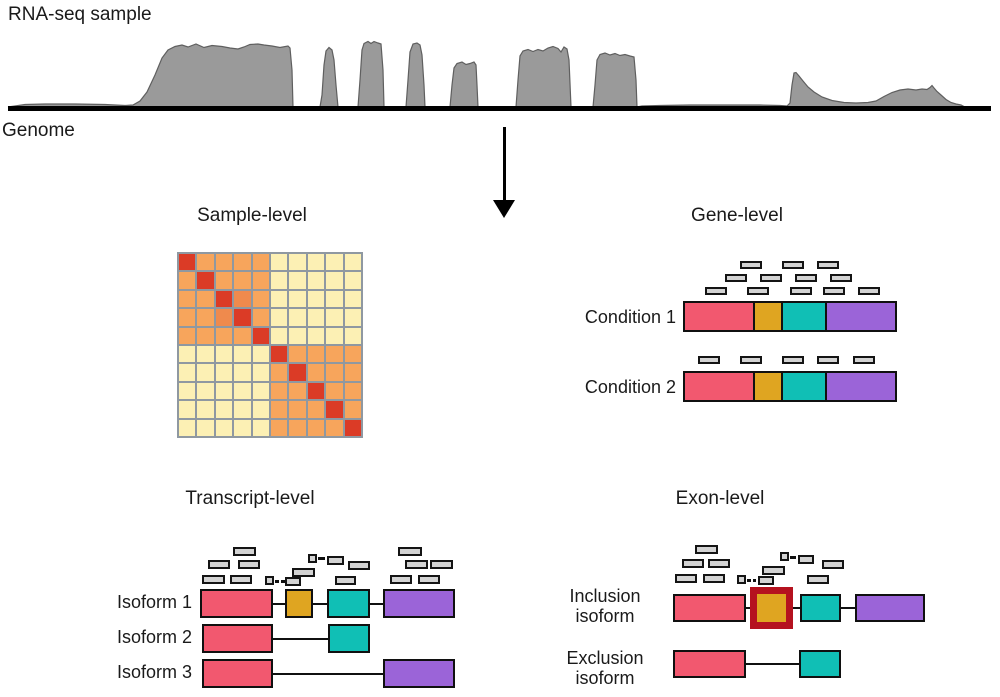 This screenshot has height=697, width=1000. I want to click on heatmap-cell-r2c3, so click(242, 299).